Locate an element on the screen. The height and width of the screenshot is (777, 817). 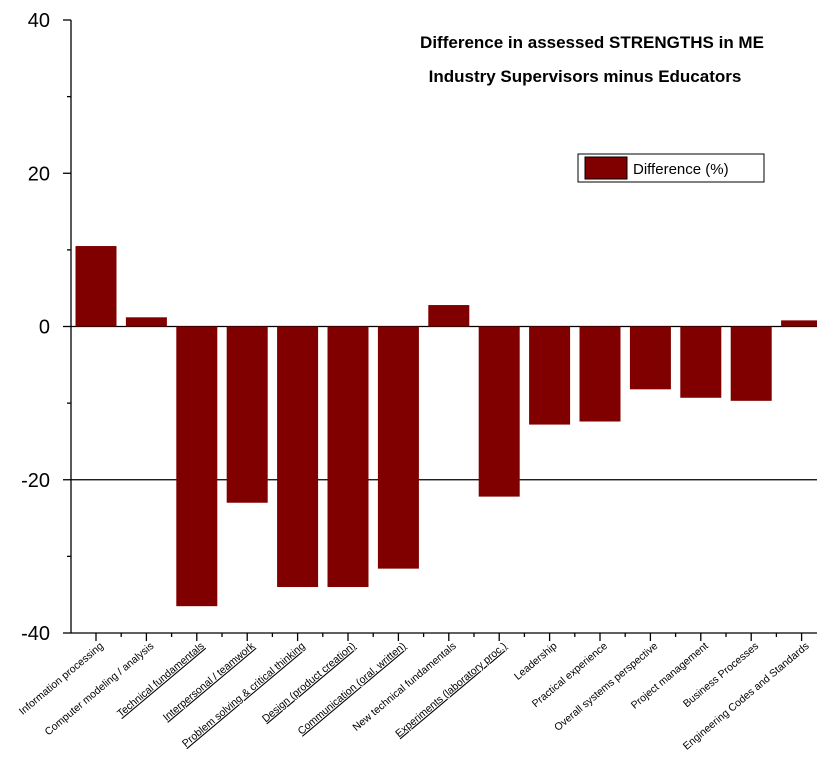
x-ticks is located at coordinates (449, 637).